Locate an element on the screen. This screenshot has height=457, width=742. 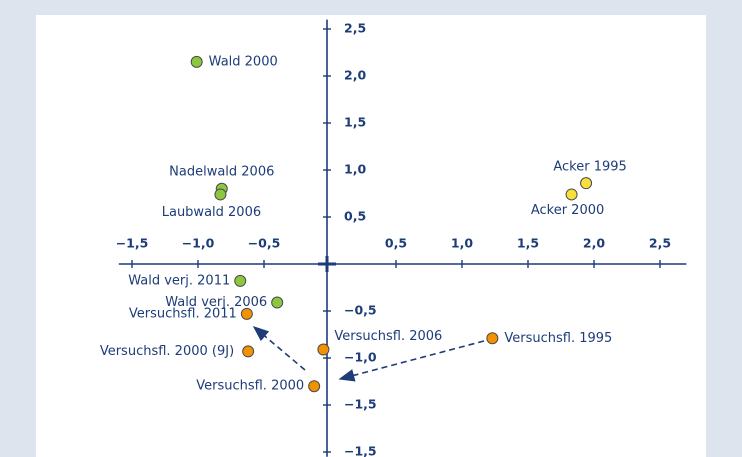
x-tick-label: 1,0 is located at coordinates (462, 243).